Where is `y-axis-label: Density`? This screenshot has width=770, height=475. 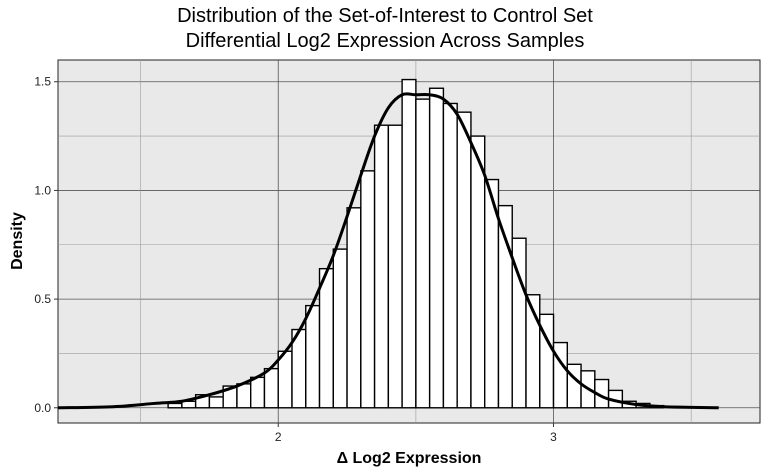
y-axis-label: Density is located at coordinates (17, 241).